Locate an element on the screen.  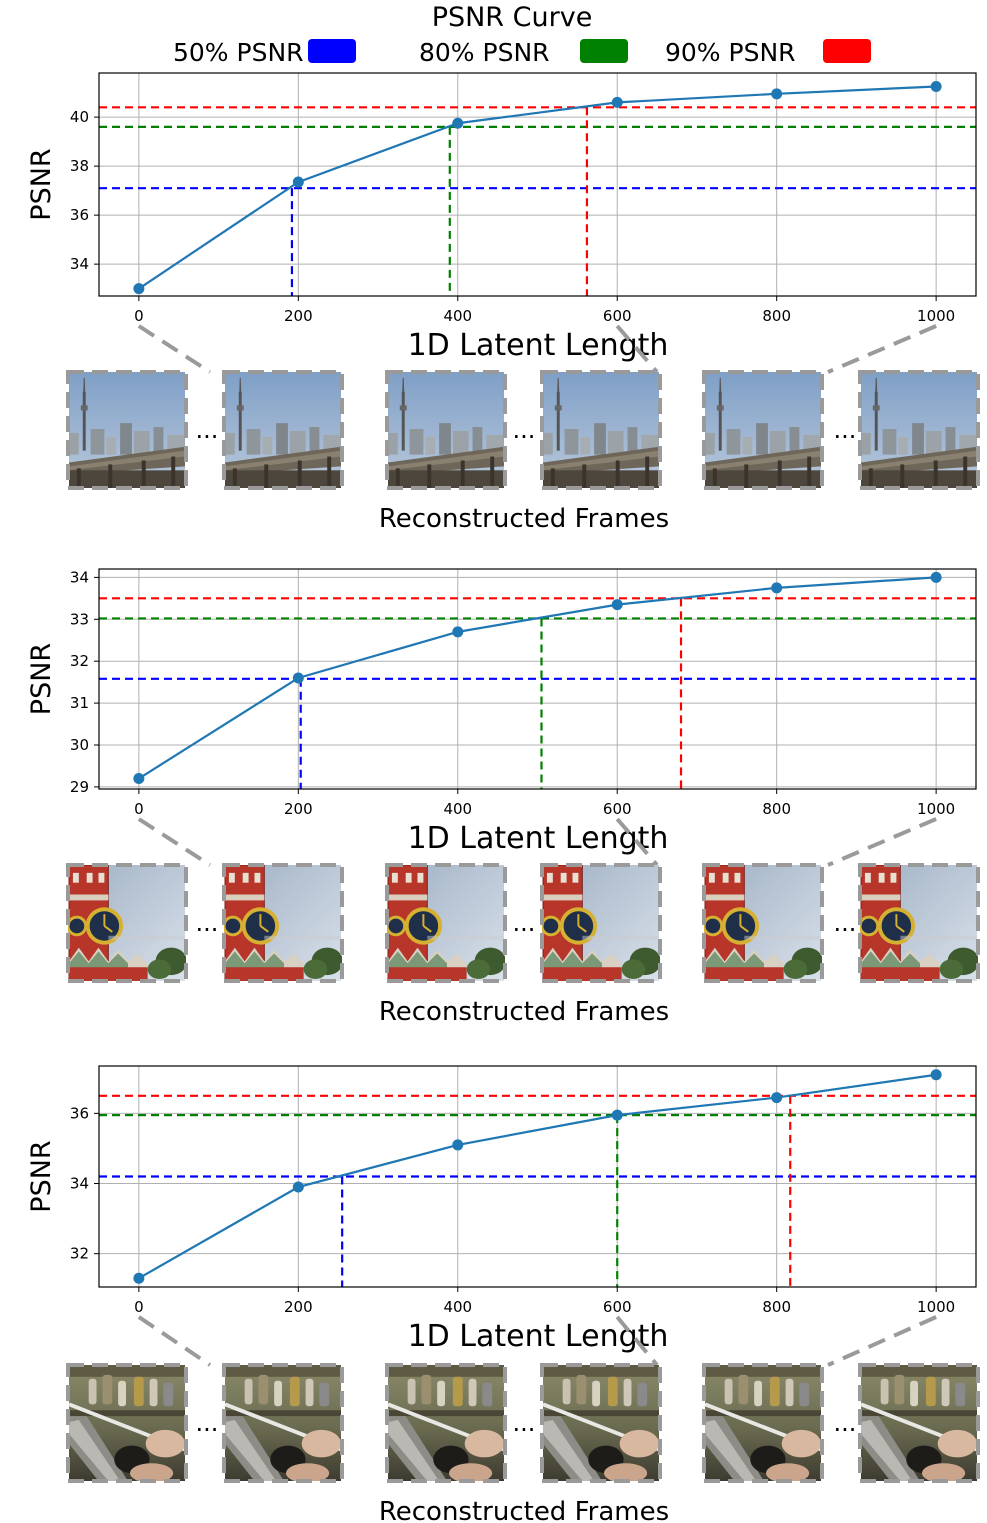
x-tick-label: 200 is located at coordinates (298, 316).